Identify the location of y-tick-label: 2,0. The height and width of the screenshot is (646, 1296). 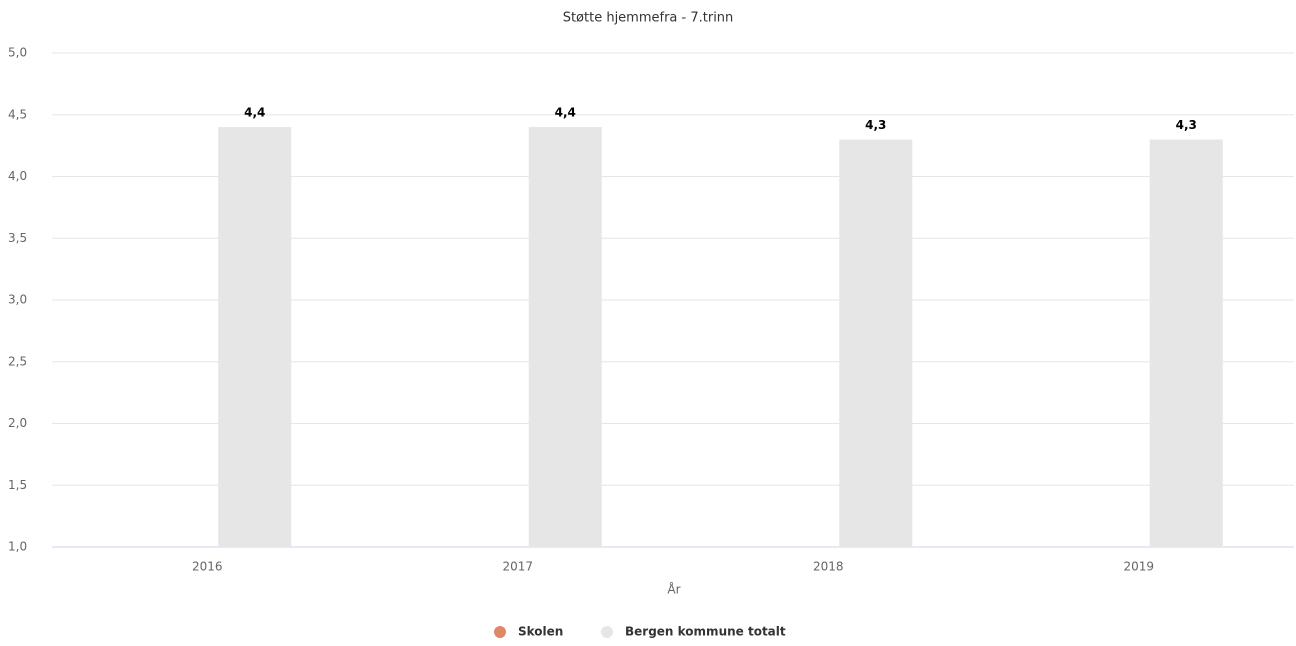
(17, 423).